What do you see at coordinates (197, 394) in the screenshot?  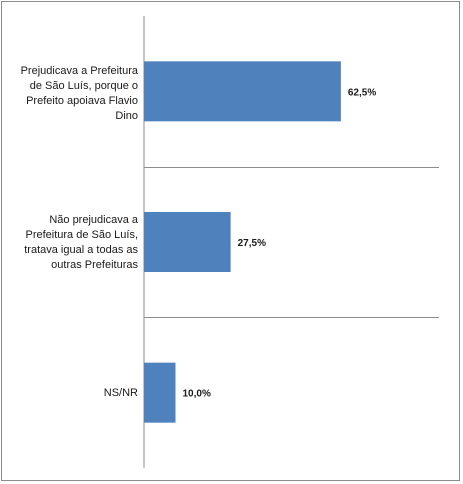 I see `data-label-2: 10,0%` at bounding box center [197, 394].